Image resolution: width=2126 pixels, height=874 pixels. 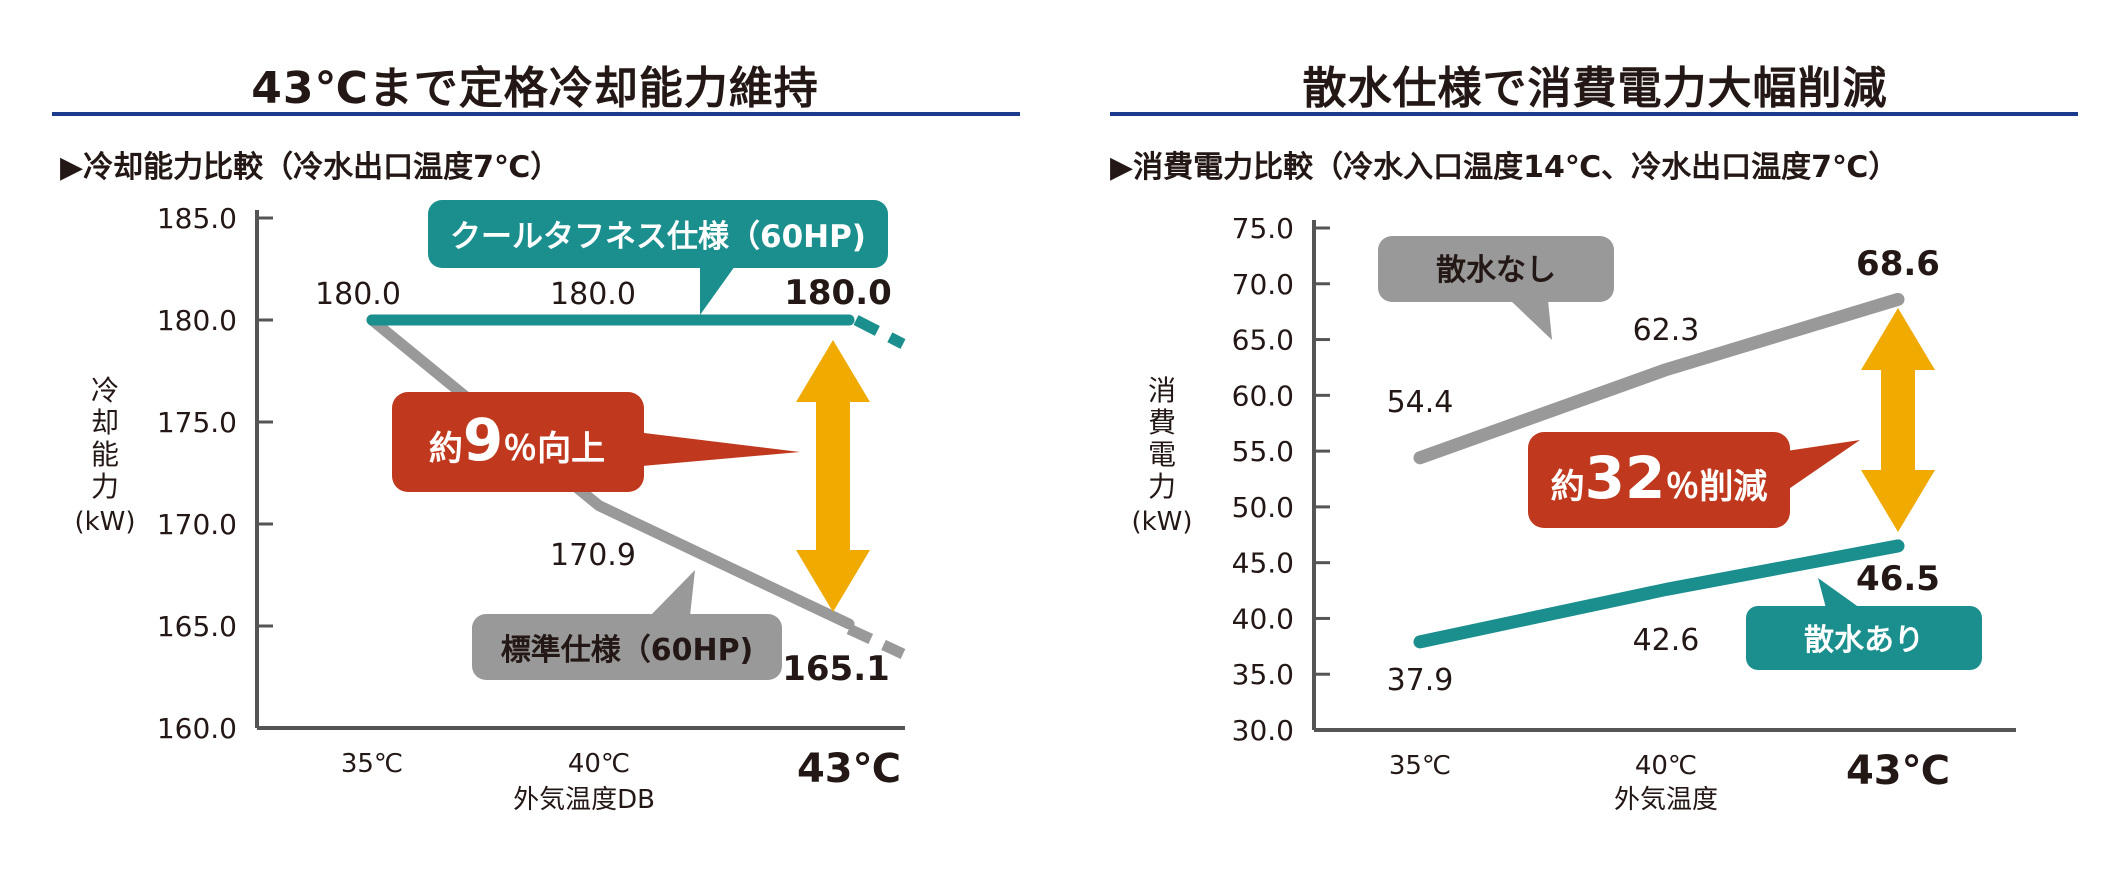 I want to click on legend-label-no-spray: 散水なし, so click(x=1496, y=270).